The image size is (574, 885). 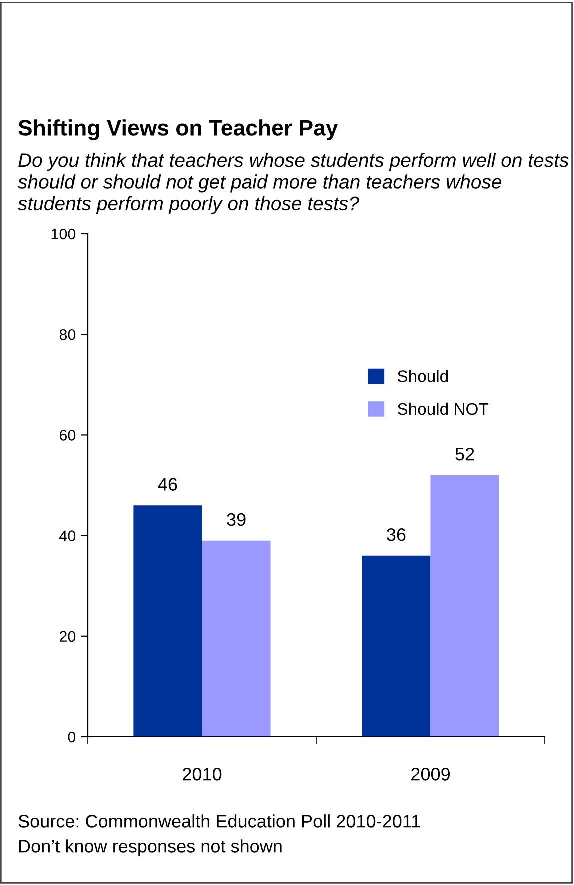 I want to click on chart-title: Shifting Views on Teacher Pay, so click(x=178, y=130).